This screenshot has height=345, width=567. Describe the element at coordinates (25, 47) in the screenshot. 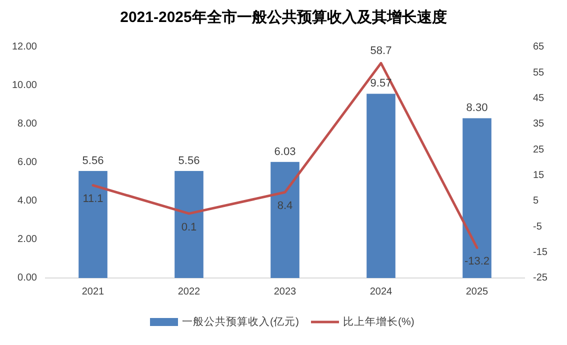

I see `y-tick-label: 12.00` at that location.